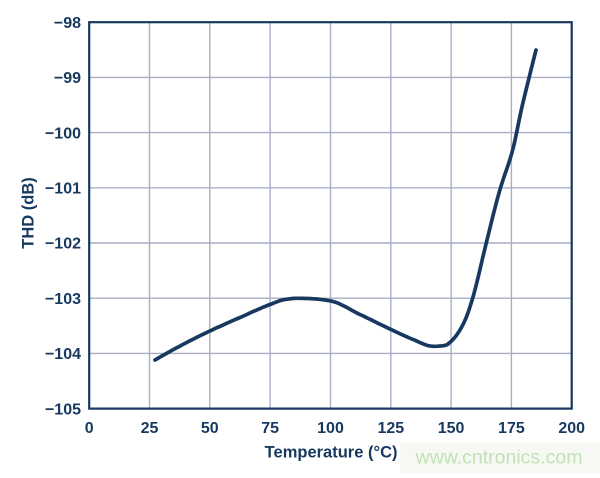 This screenshot has width=600, height=478. What do you see at coordinates (67, 78) in the screenshot?
I see `svg-text: −99` at bounding box center [67, 78].